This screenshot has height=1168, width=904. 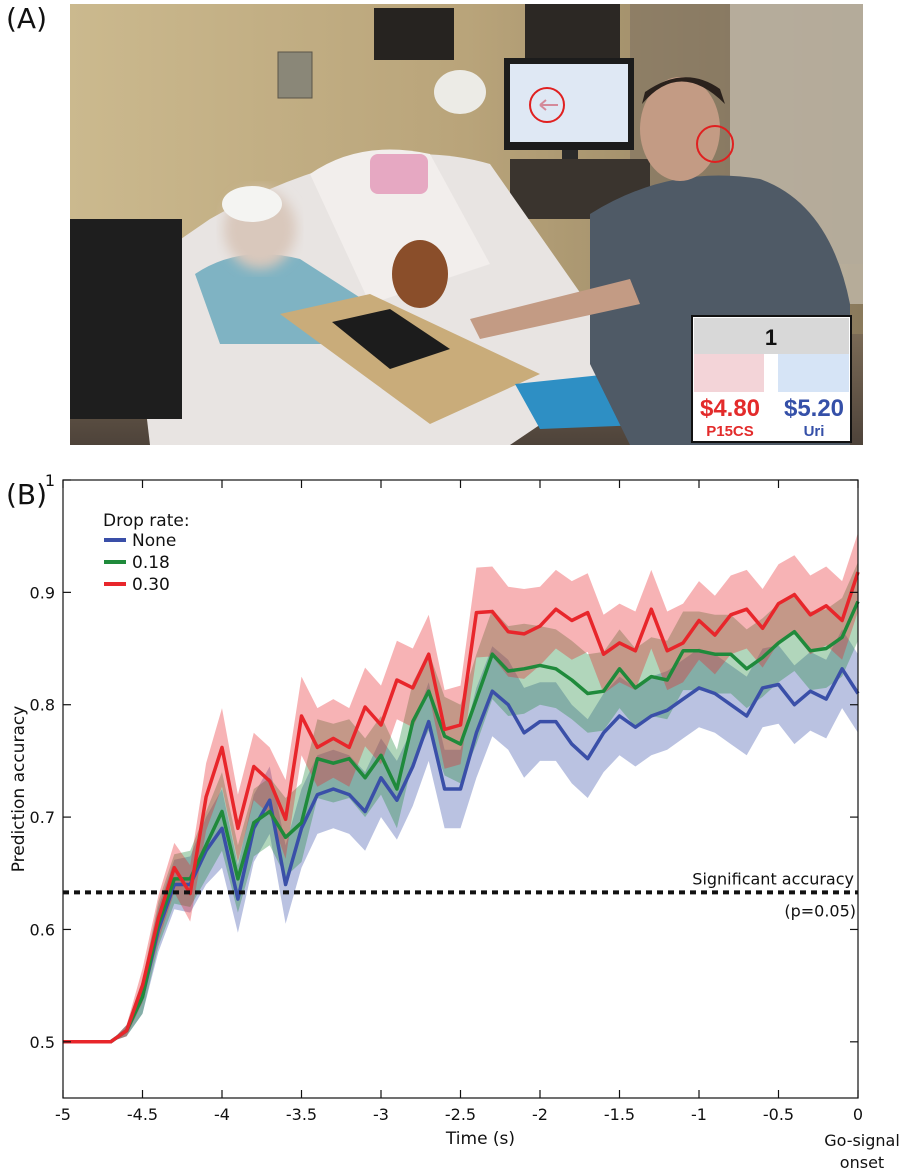 What do you see at coordinates (414, 34) in the screenshot?
I see `wall-tv` at bounding box center [414, 34].